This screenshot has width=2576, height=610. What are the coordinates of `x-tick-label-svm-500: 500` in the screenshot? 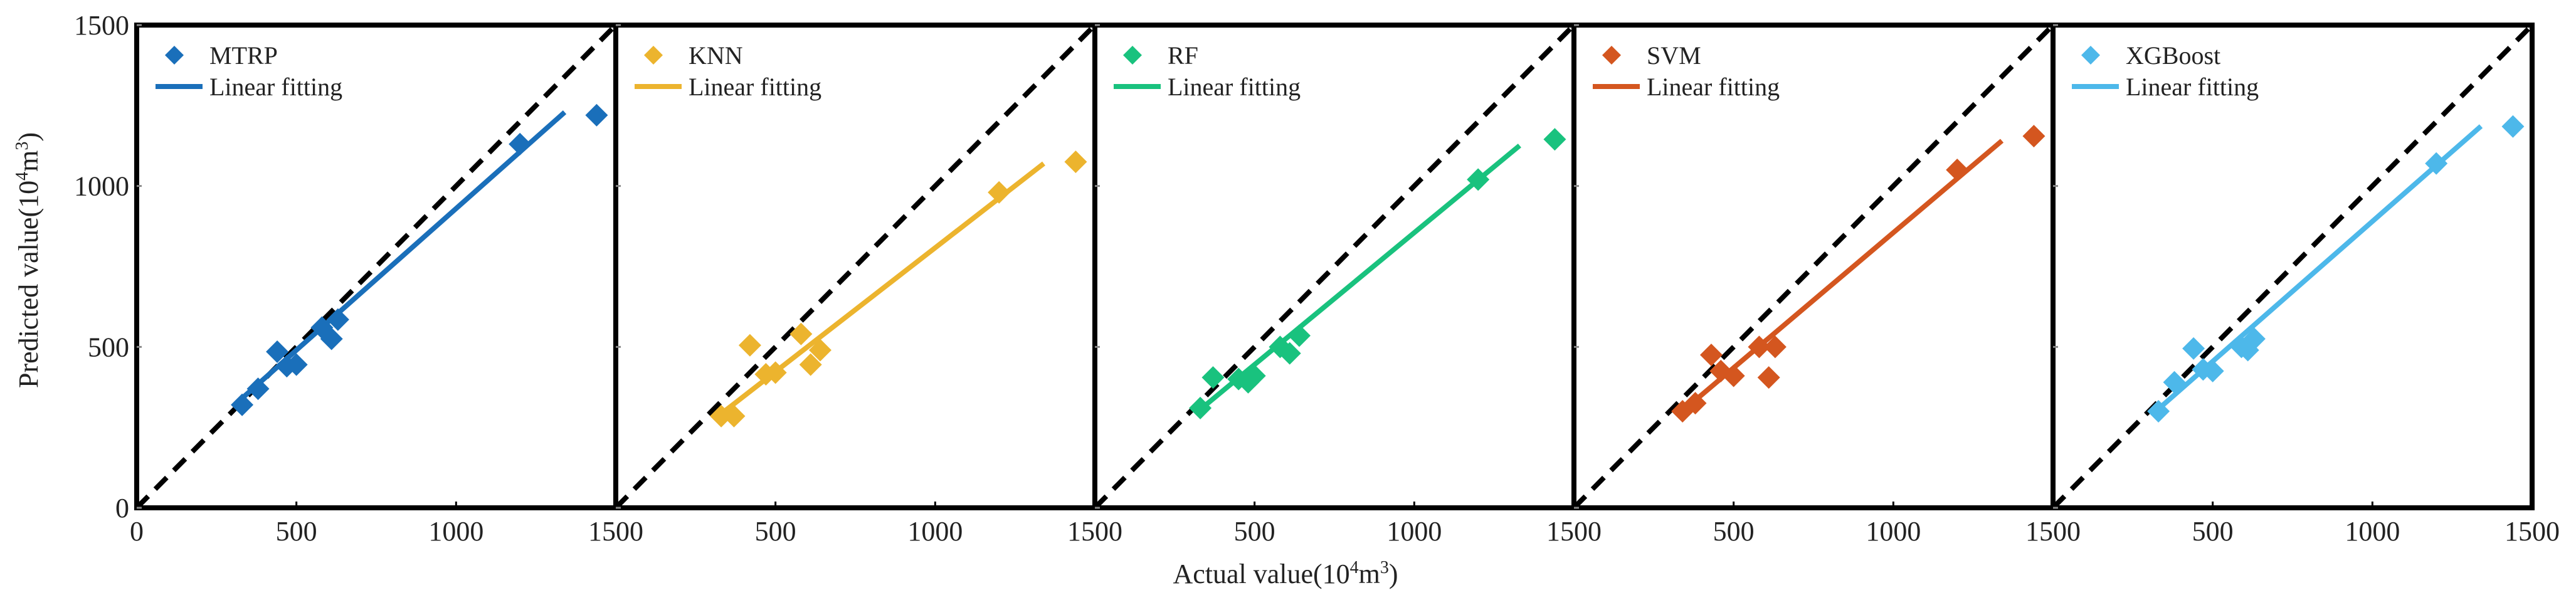 It's located at (1734, 531).